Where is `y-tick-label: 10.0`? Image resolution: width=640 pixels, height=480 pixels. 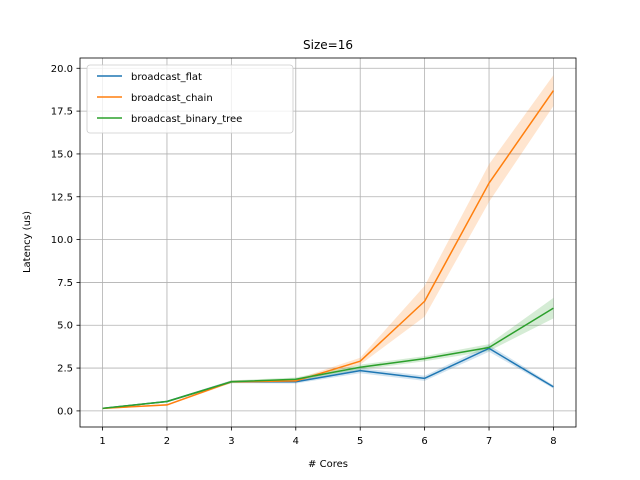 y-tick-label: 10.0 is located at coordinates (62, 240).